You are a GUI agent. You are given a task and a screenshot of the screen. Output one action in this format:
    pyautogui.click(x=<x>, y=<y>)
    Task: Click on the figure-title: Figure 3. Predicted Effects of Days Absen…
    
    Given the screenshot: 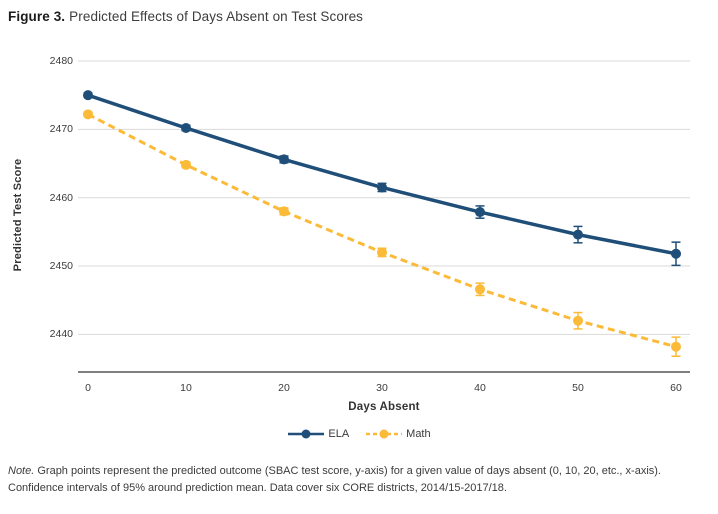 What is the action you would take?
    pyautogui.click(x=185, y=16)
    